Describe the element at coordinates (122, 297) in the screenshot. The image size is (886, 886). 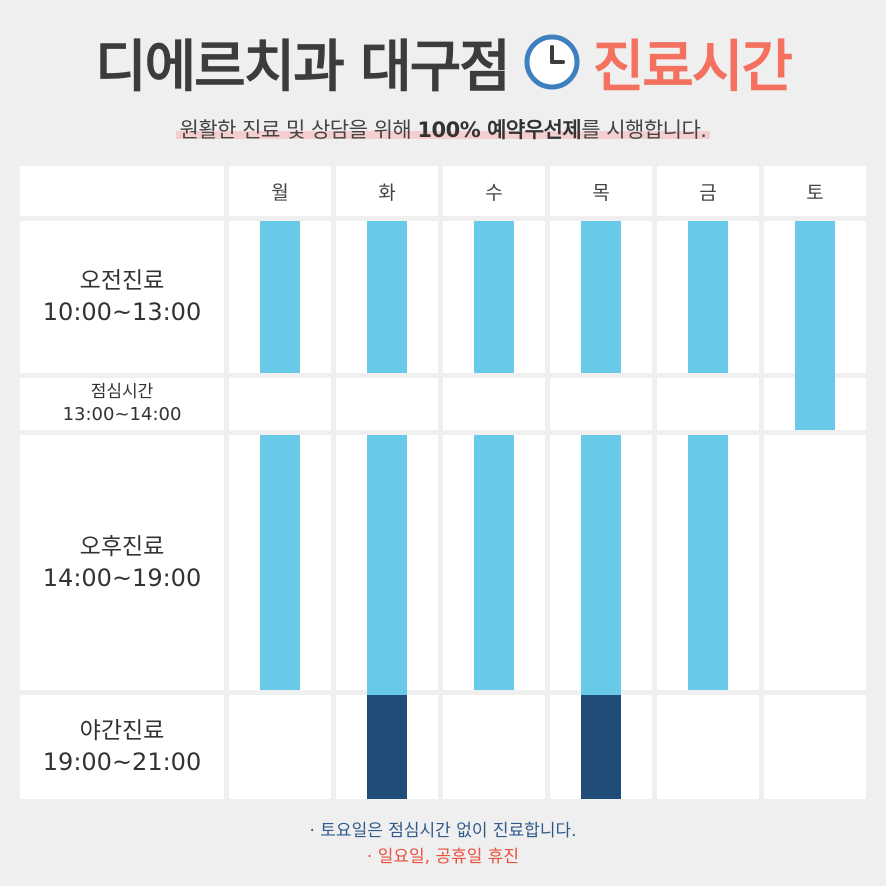
I see `slot-label-morning: 오전진료 10:00~13:00` at that location.